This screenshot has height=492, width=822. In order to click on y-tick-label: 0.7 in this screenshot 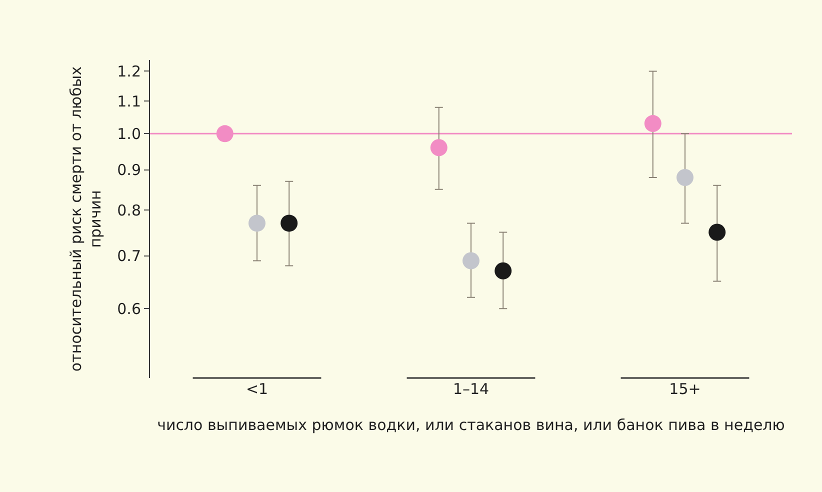, I will do `click(129, 256)`.